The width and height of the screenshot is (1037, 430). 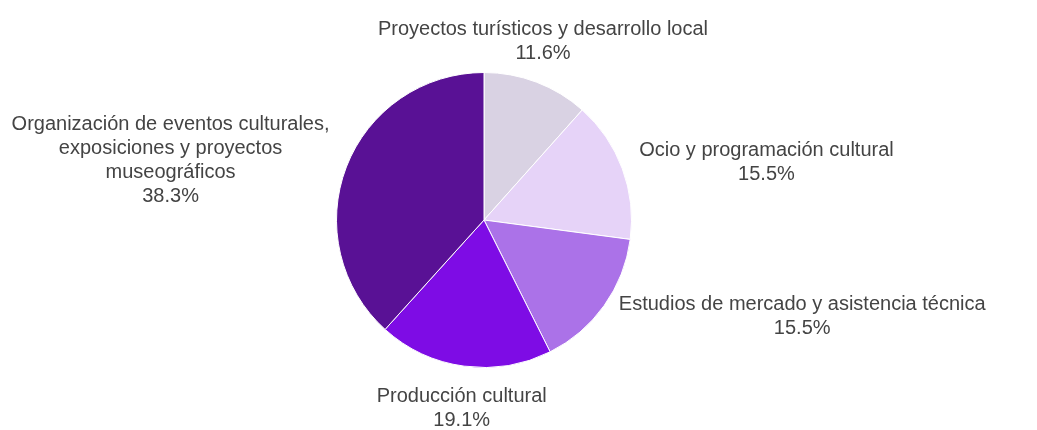 I want to click on data-label: 11.6%, so click(x=543, y=51).